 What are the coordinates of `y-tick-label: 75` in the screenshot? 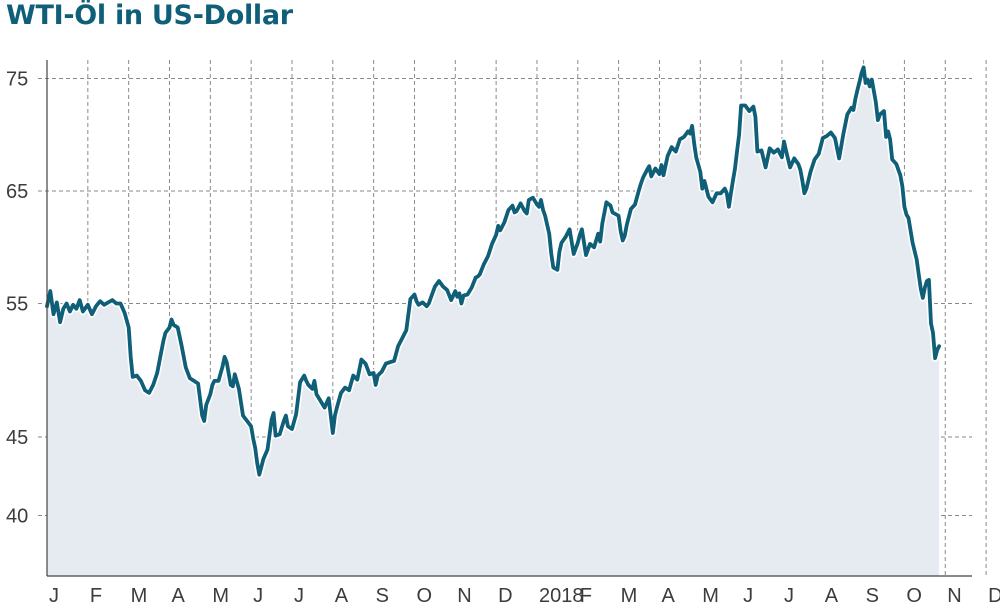 It's located at (17, 80).